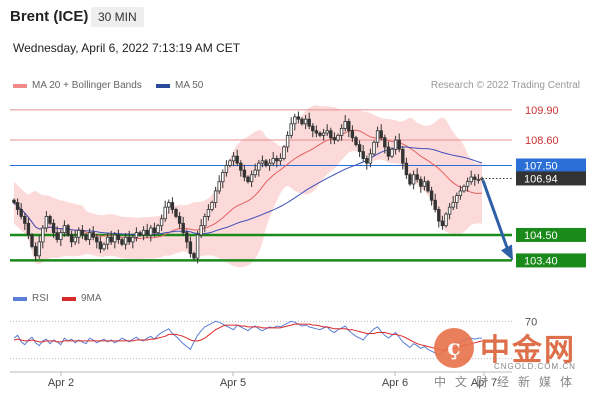 This screenshot has width=590, height=400. I want to click on research-credit: Research © 2022 Trading Central, so click(505, 85).